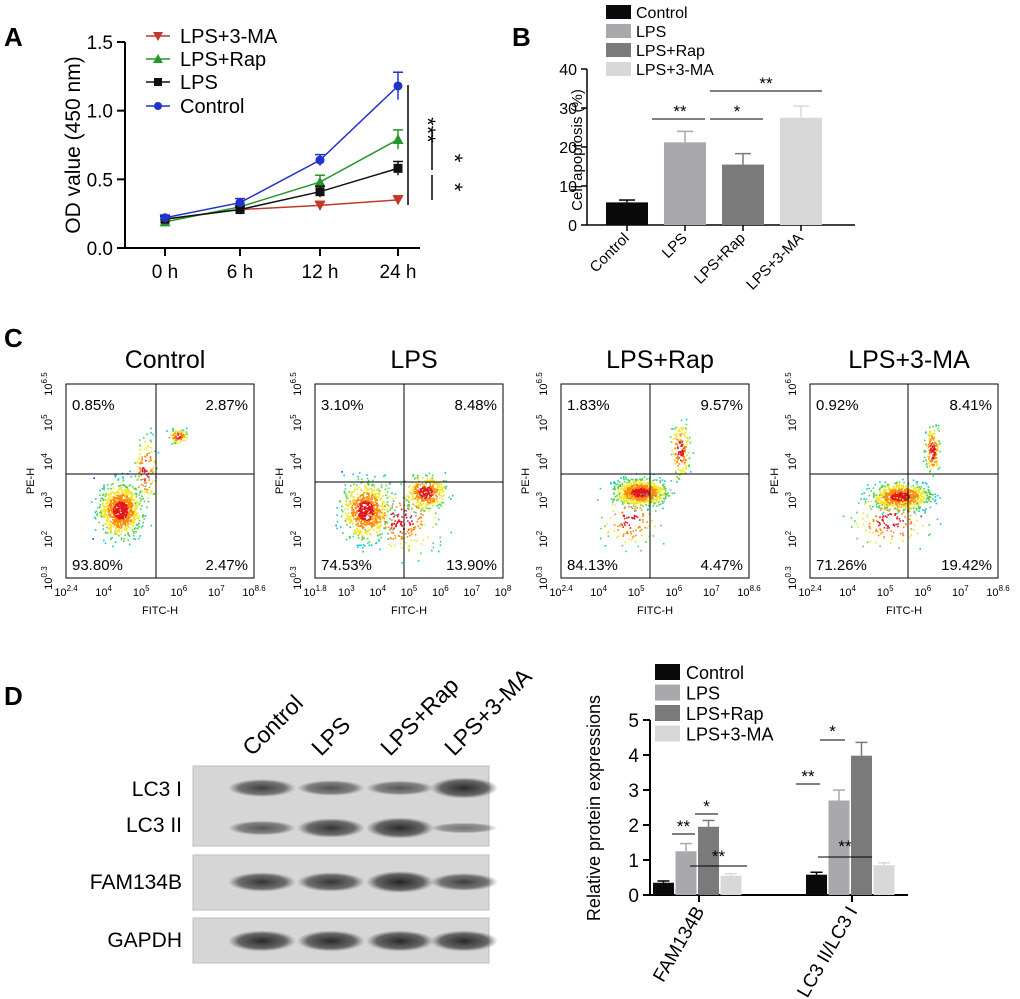 The width and height of the screenshot is (1020, 999). What do you see at coordinates (97, 565) in the screenshot?
I see `quadrant-ll: 93.80%` at bounding box center [97, 565].